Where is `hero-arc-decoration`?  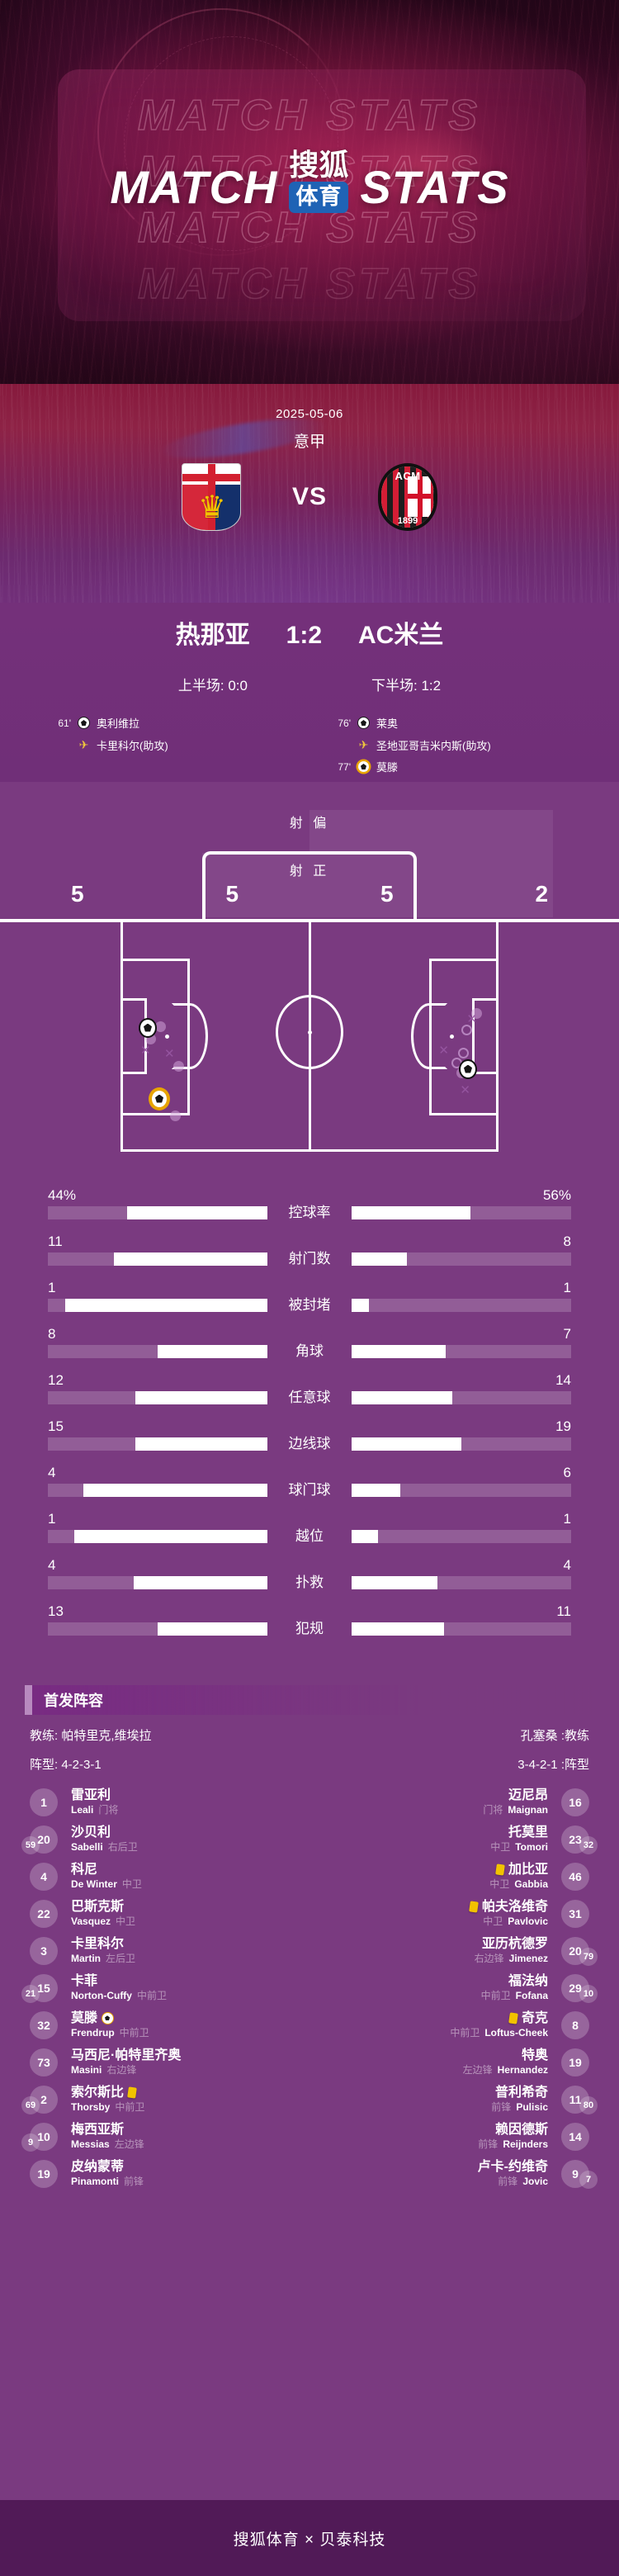
hero-arc-decoration is located at coordinates (221, 132).